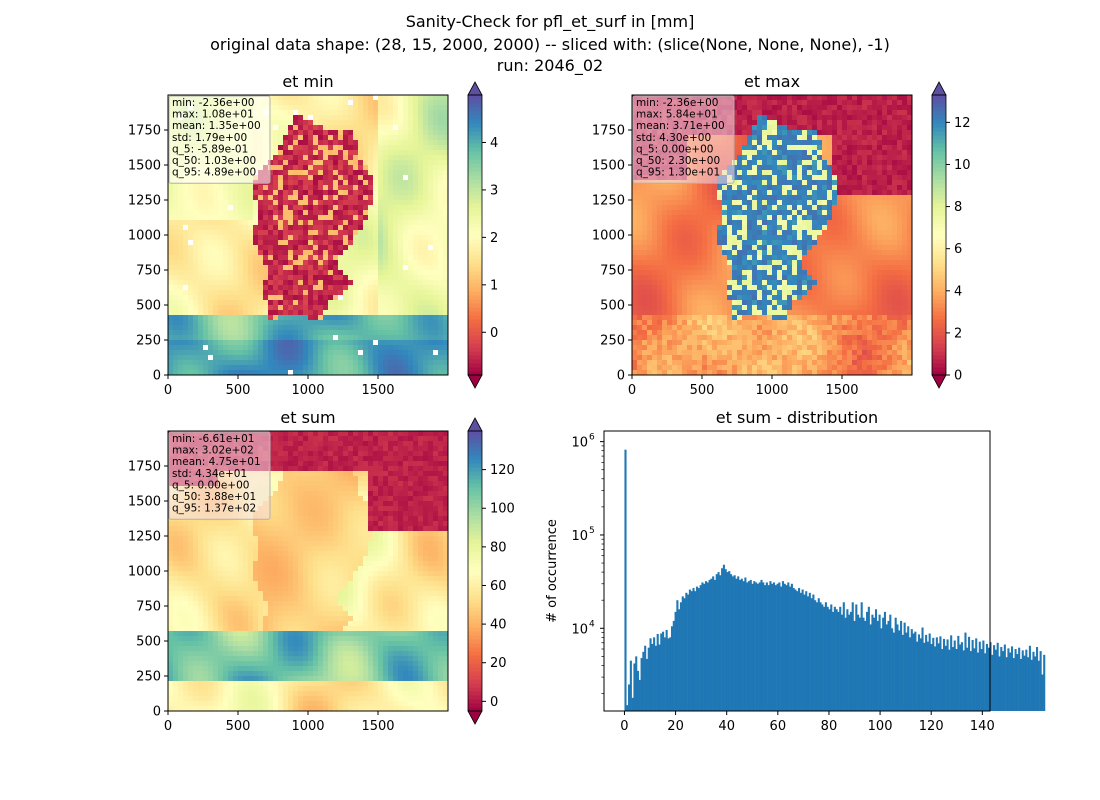 The image size is (1100, 800). I want to click on stats-line: std: 1.79e+00, so click(209, 138).